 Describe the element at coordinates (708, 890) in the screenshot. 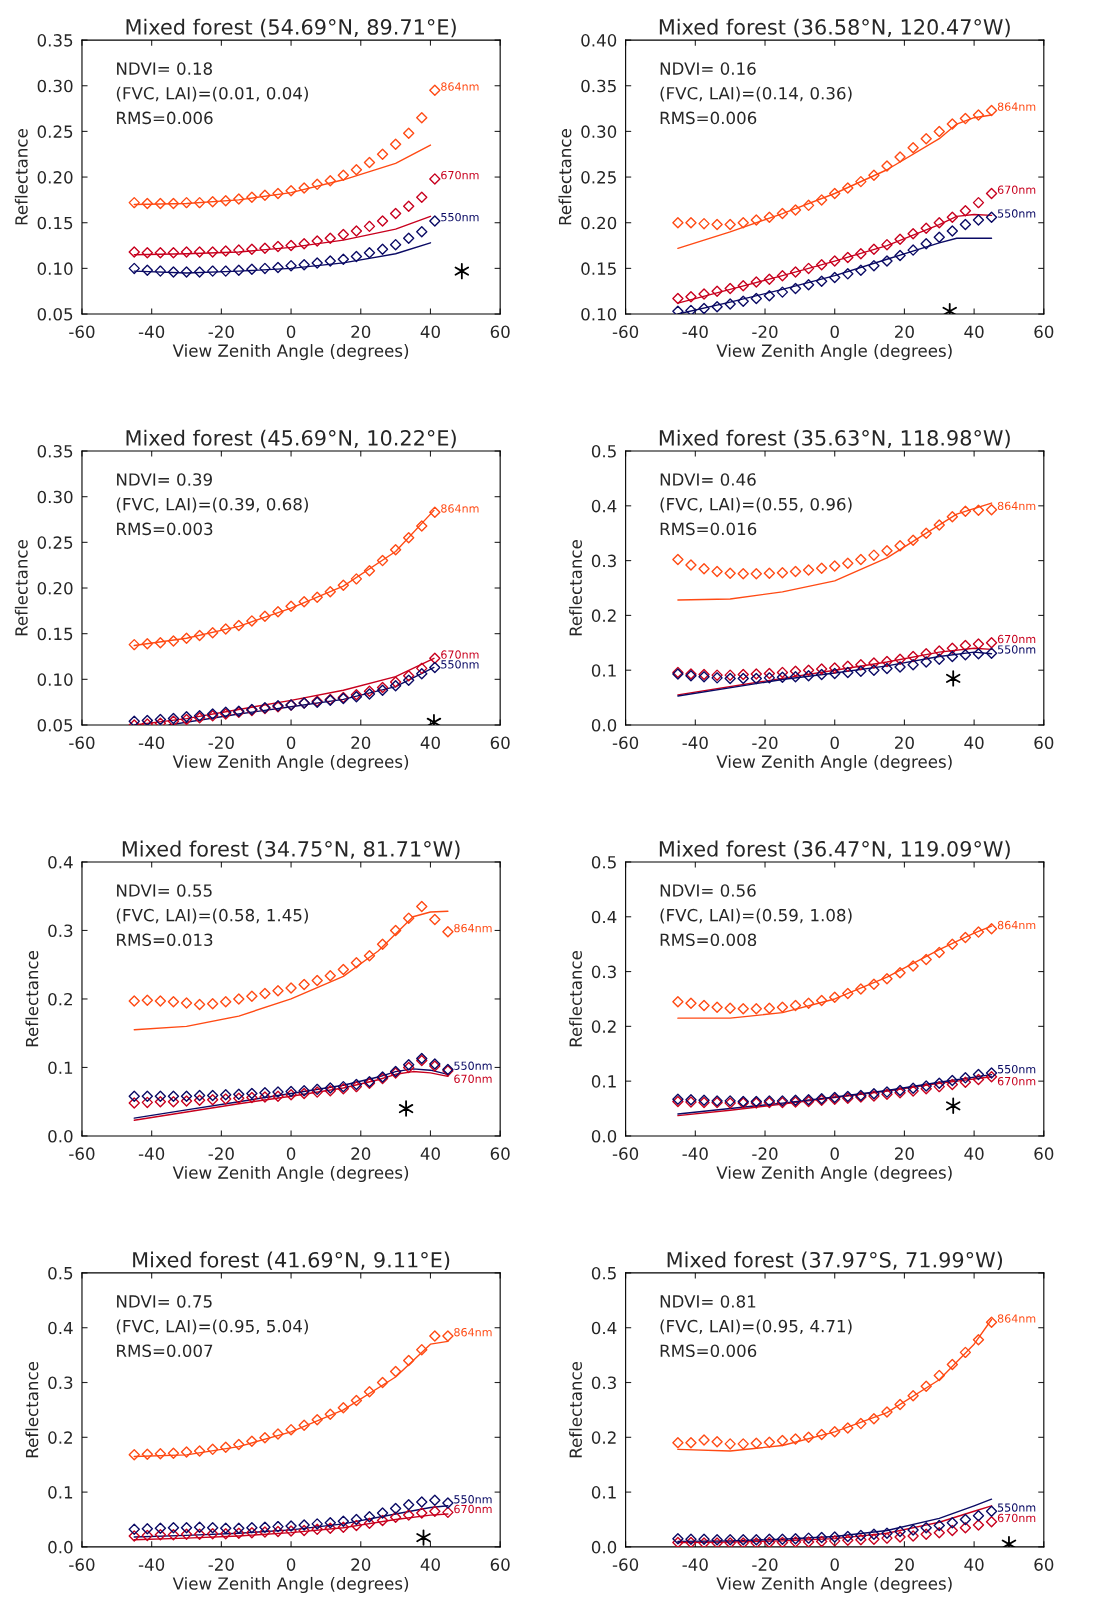

I see `annotation: NDVI= 0.56` at that location.